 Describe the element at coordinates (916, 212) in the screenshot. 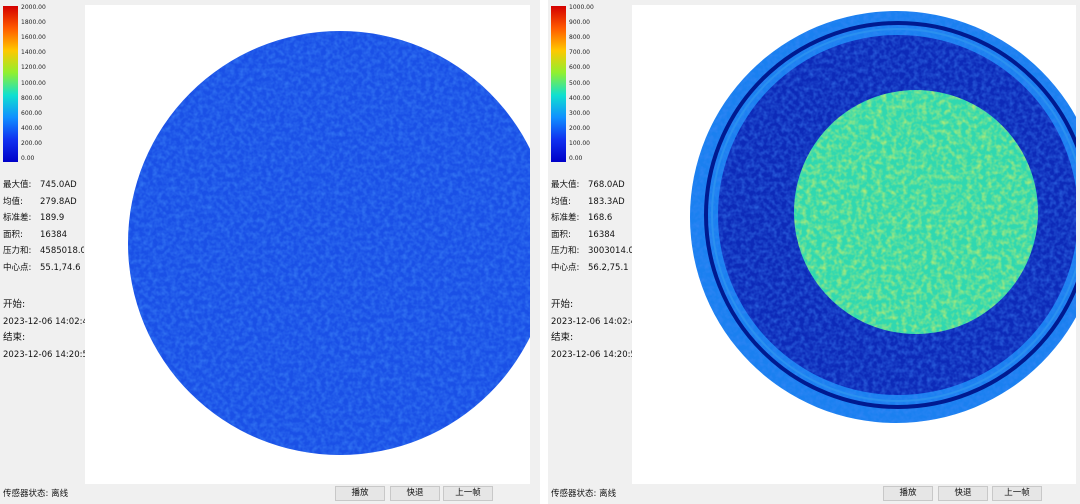

I see `center-texture` at that location.